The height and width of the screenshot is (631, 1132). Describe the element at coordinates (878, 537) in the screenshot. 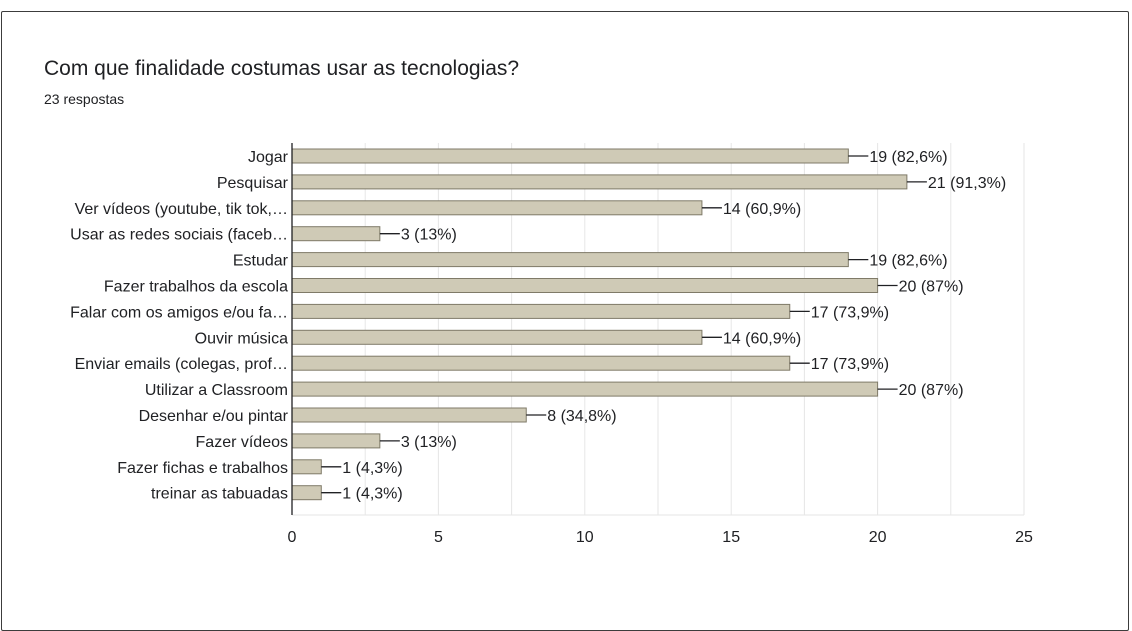

I see `x-tick-label: 20` at that location.